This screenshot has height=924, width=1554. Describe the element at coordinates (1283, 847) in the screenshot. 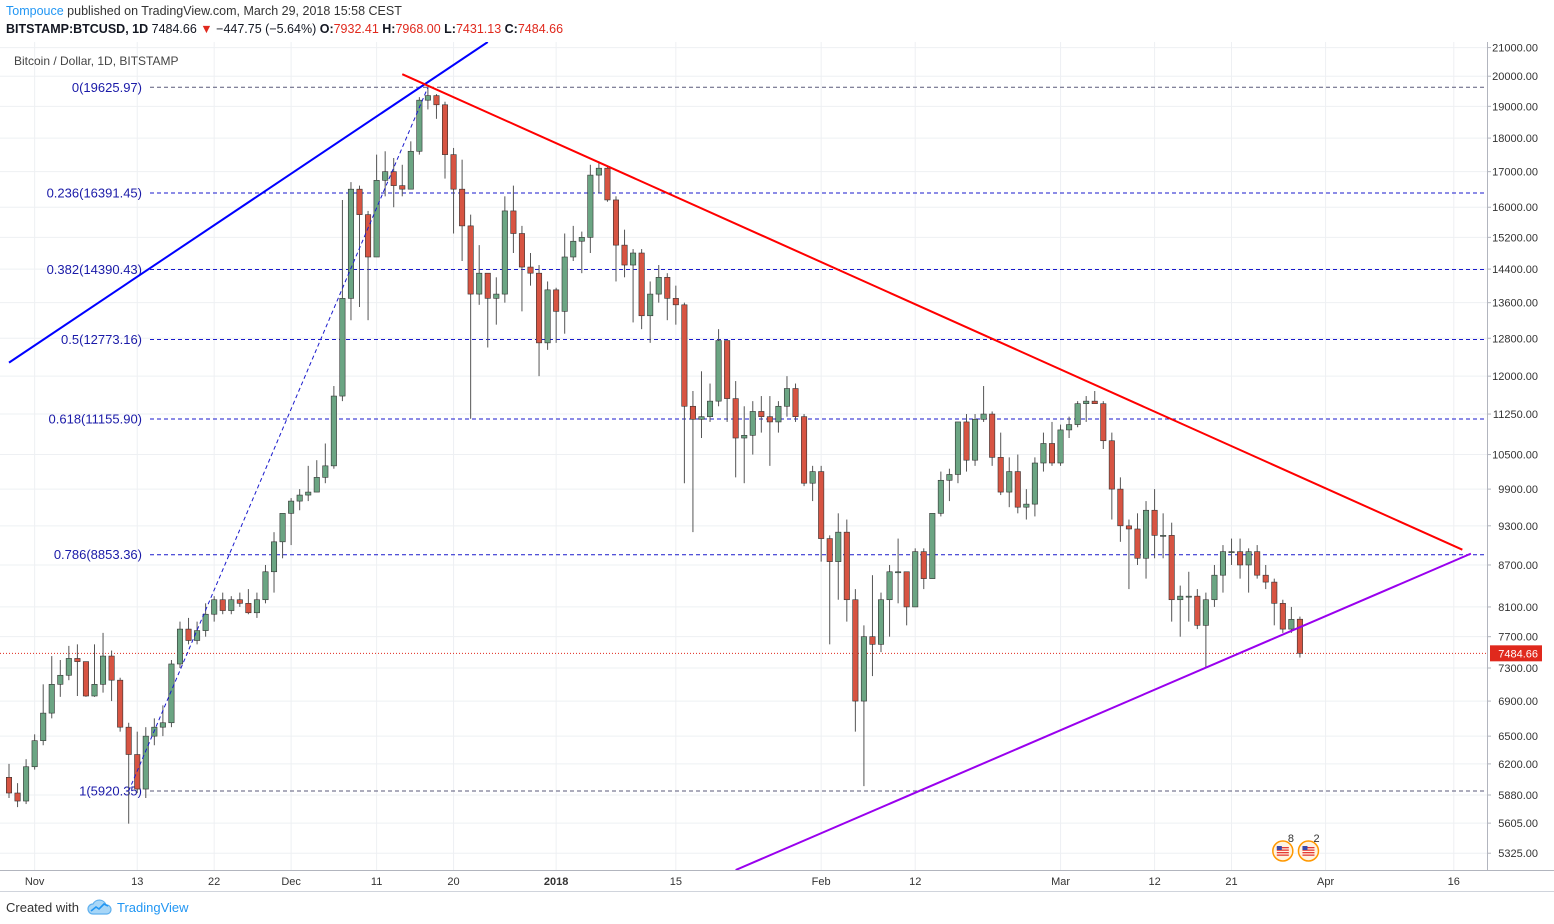

I see `us-flag-icon: 8` at that location.